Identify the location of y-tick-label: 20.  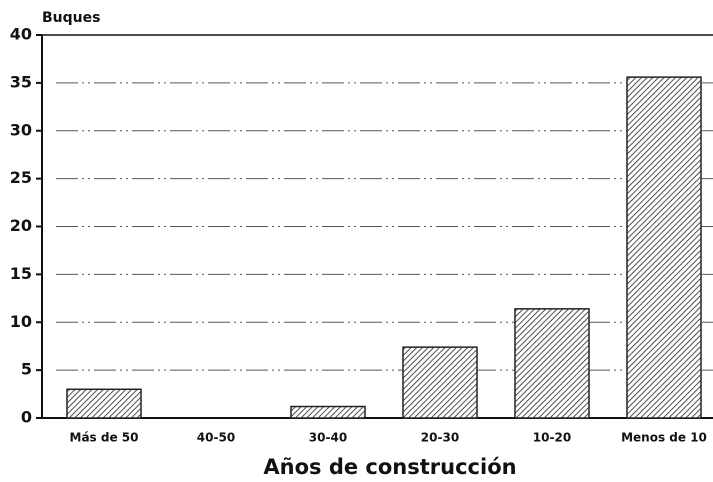
(21, 225).